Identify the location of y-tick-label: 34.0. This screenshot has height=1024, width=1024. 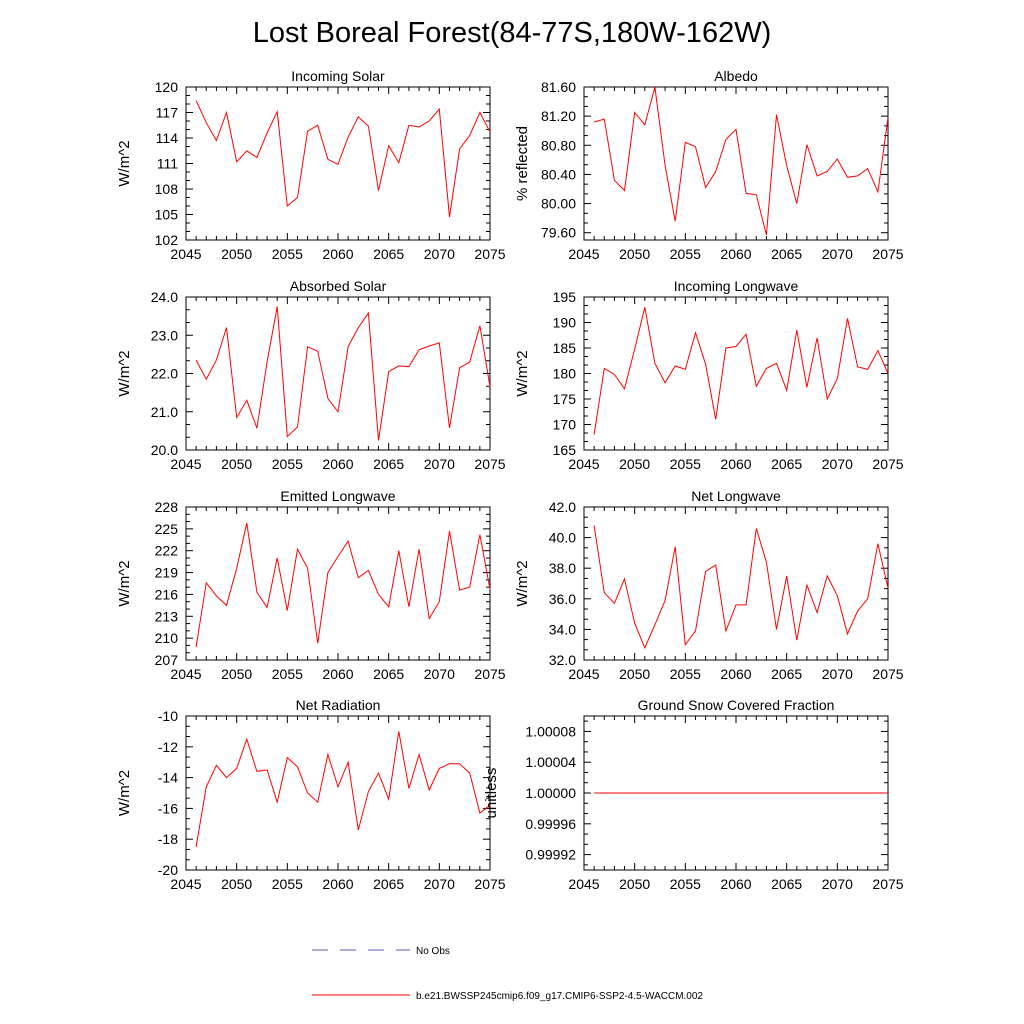
(562, 629).